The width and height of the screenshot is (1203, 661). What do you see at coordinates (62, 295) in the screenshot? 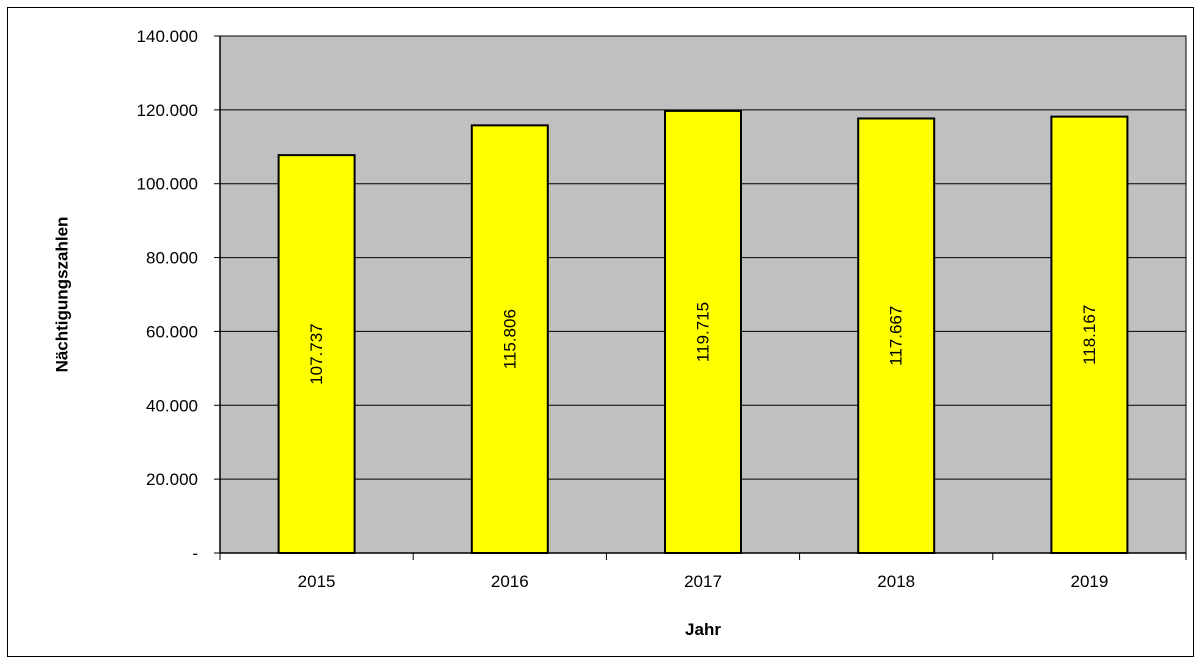
I see `y-axis-title: Nächtigungszahlen` at bounding box center [62, 295].